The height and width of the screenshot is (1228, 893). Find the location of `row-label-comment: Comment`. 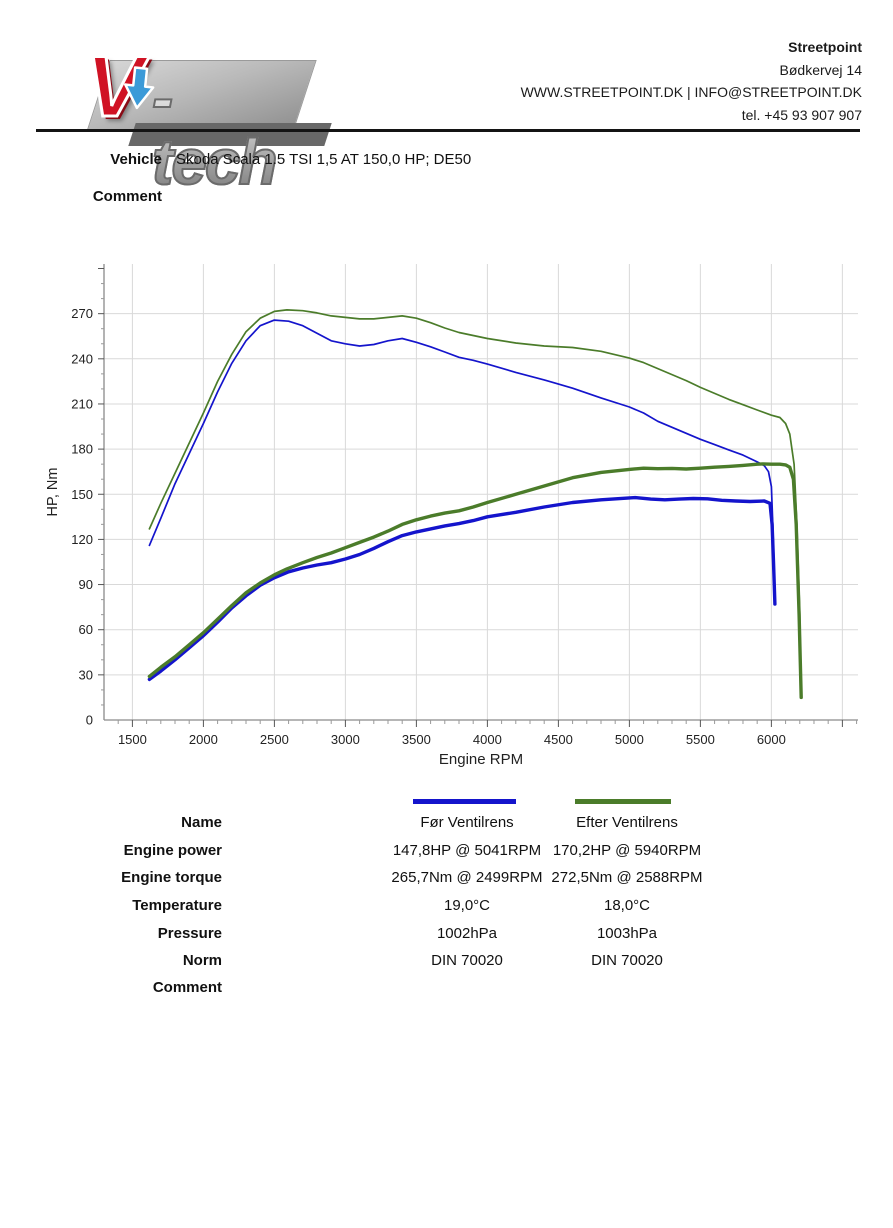

row-label-comment: Comment is located at coordinates (187, 987).